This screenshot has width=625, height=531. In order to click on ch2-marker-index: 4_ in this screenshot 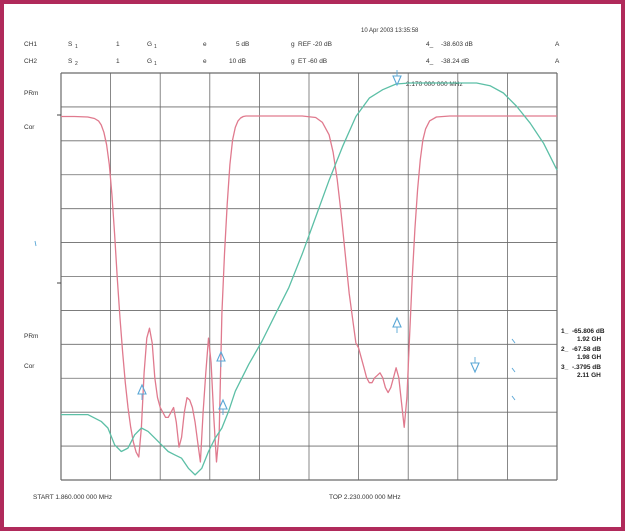, I will do `click(430, 61)`.